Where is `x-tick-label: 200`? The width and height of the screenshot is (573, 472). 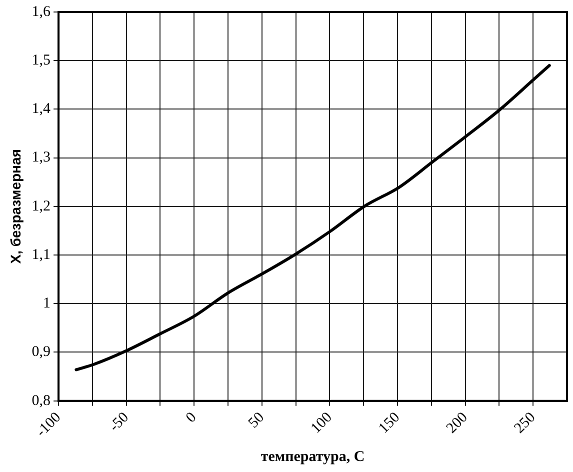
x-tick-label: 200 is located at coordinates (457, 423).